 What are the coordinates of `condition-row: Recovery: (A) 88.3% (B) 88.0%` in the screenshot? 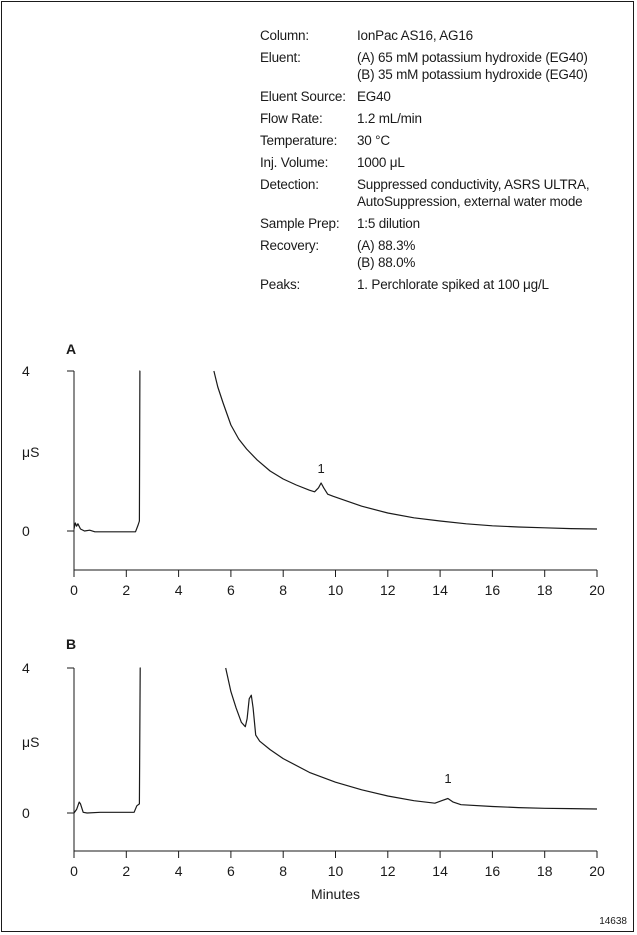 It's located at (446, 254).